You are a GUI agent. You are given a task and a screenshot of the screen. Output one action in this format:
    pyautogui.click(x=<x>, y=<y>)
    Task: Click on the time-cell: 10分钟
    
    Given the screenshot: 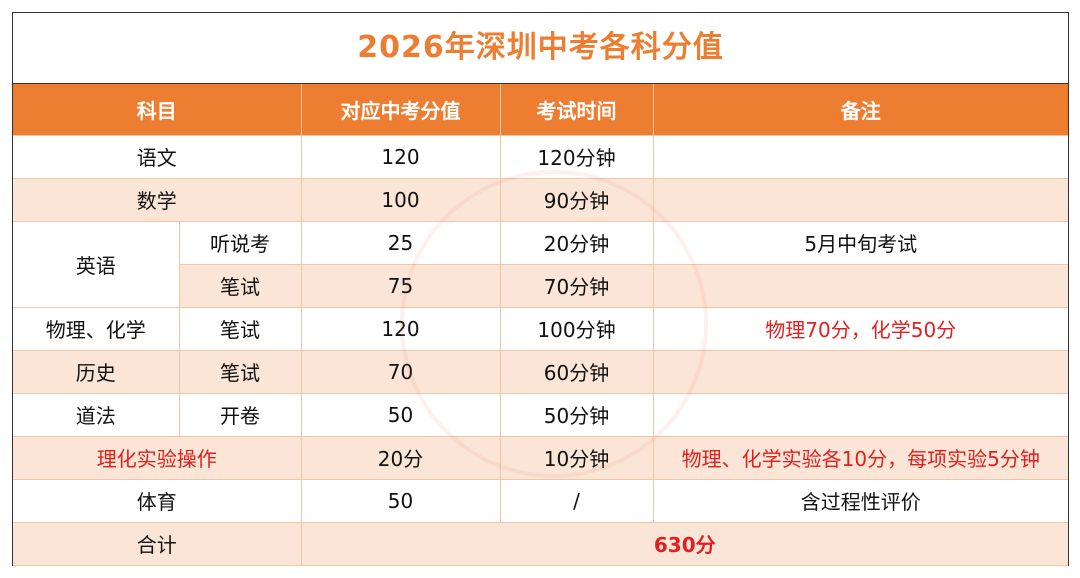 What is the action you would take?
    pyautogui.click(x=576, y=457)
    